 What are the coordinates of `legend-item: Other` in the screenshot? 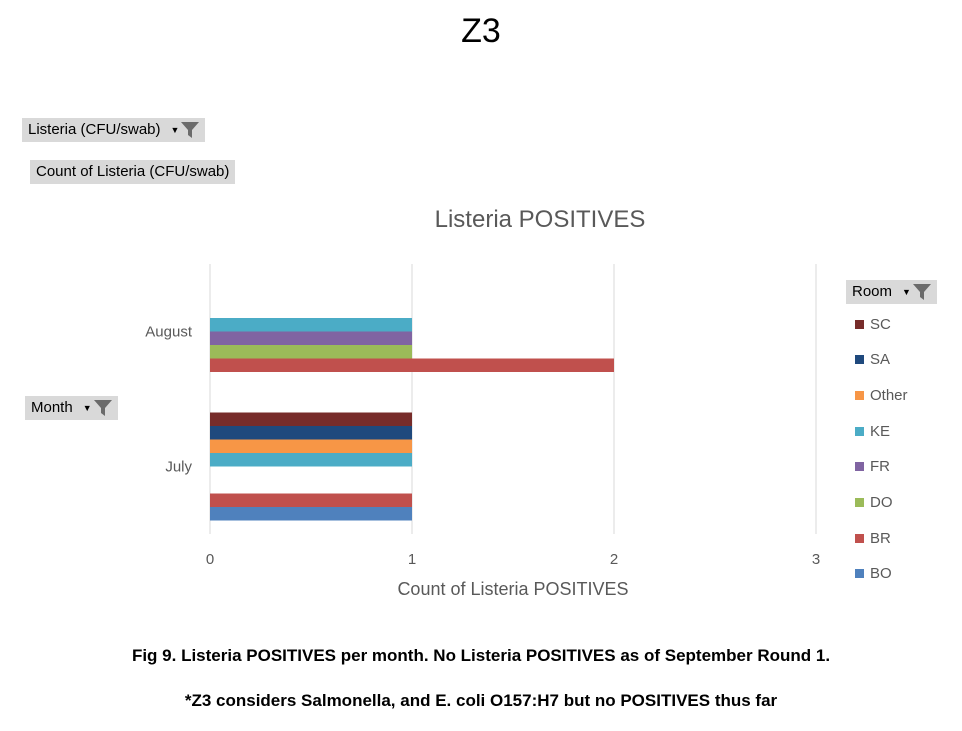 It's located at (881, 395).